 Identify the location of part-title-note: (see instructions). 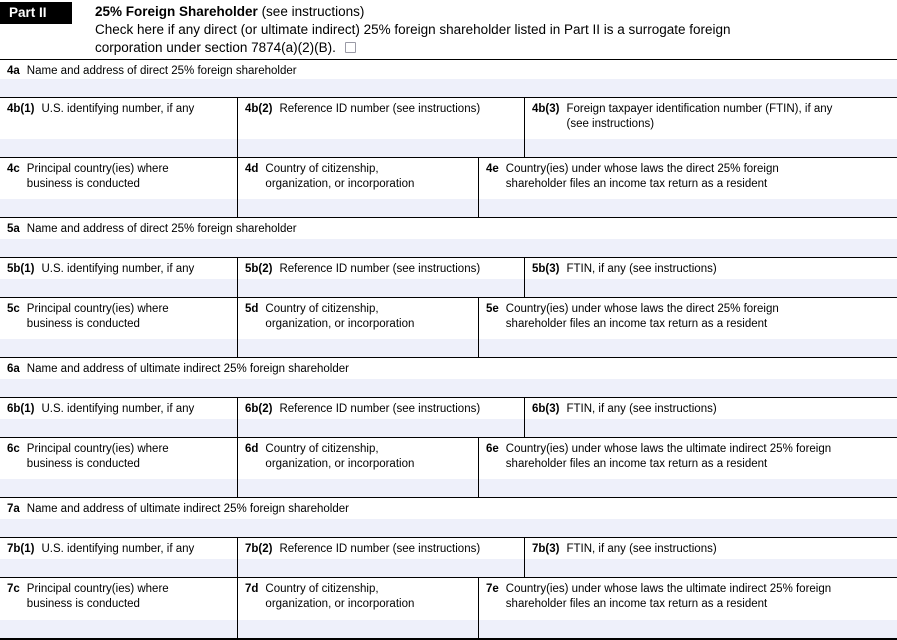
(313, 11).